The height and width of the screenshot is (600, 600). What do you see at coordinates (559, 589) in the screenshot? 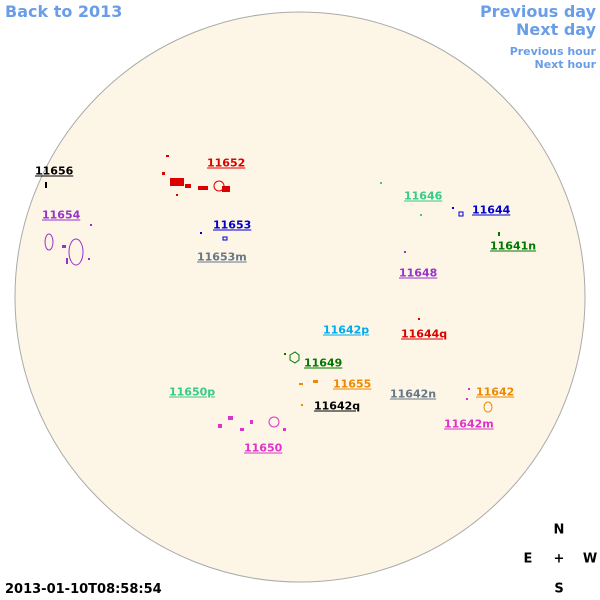
I see `compass-south: S` at bounding box center [559, 589].